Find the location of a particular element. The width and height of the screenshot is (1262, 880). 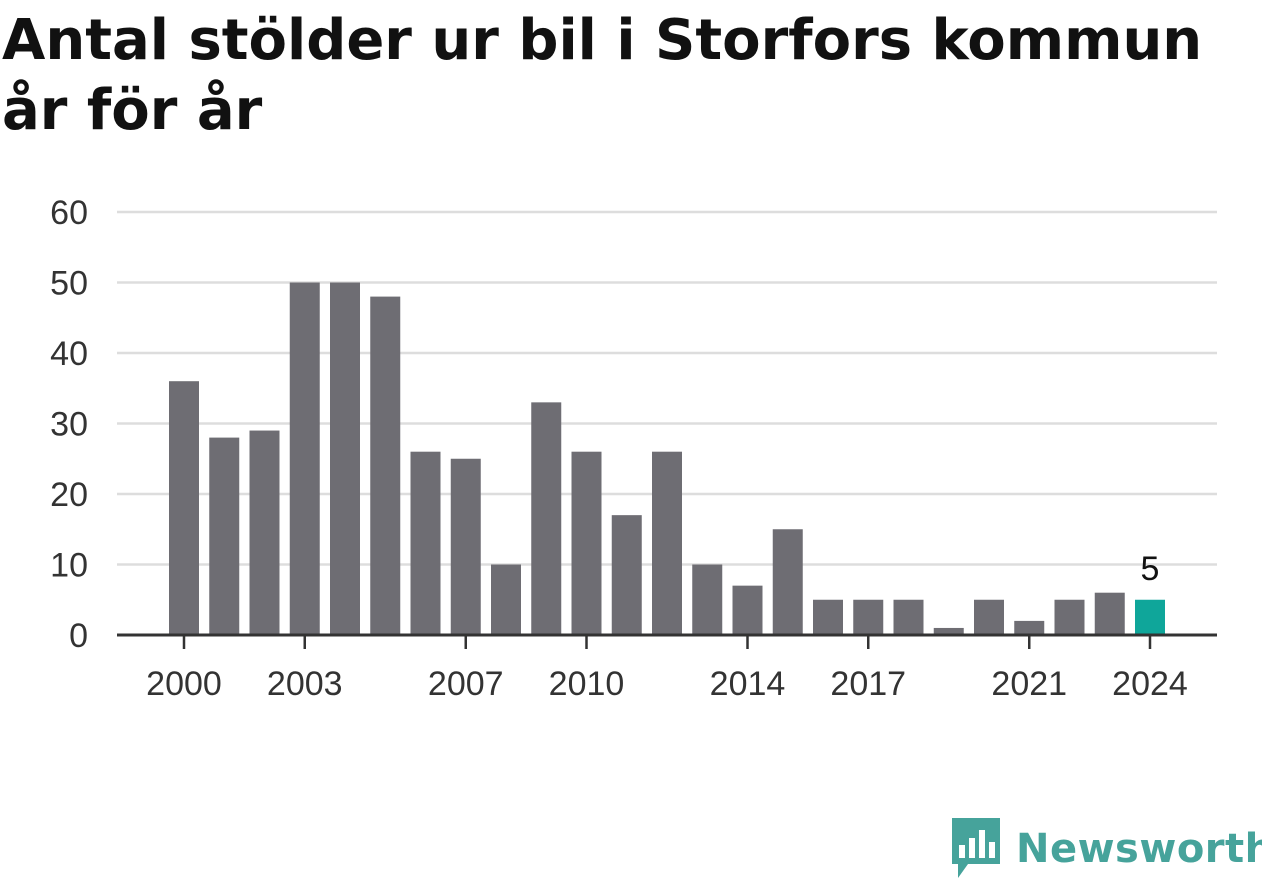

x-tick-label: 2021 is located at coordinates (1029, 684).